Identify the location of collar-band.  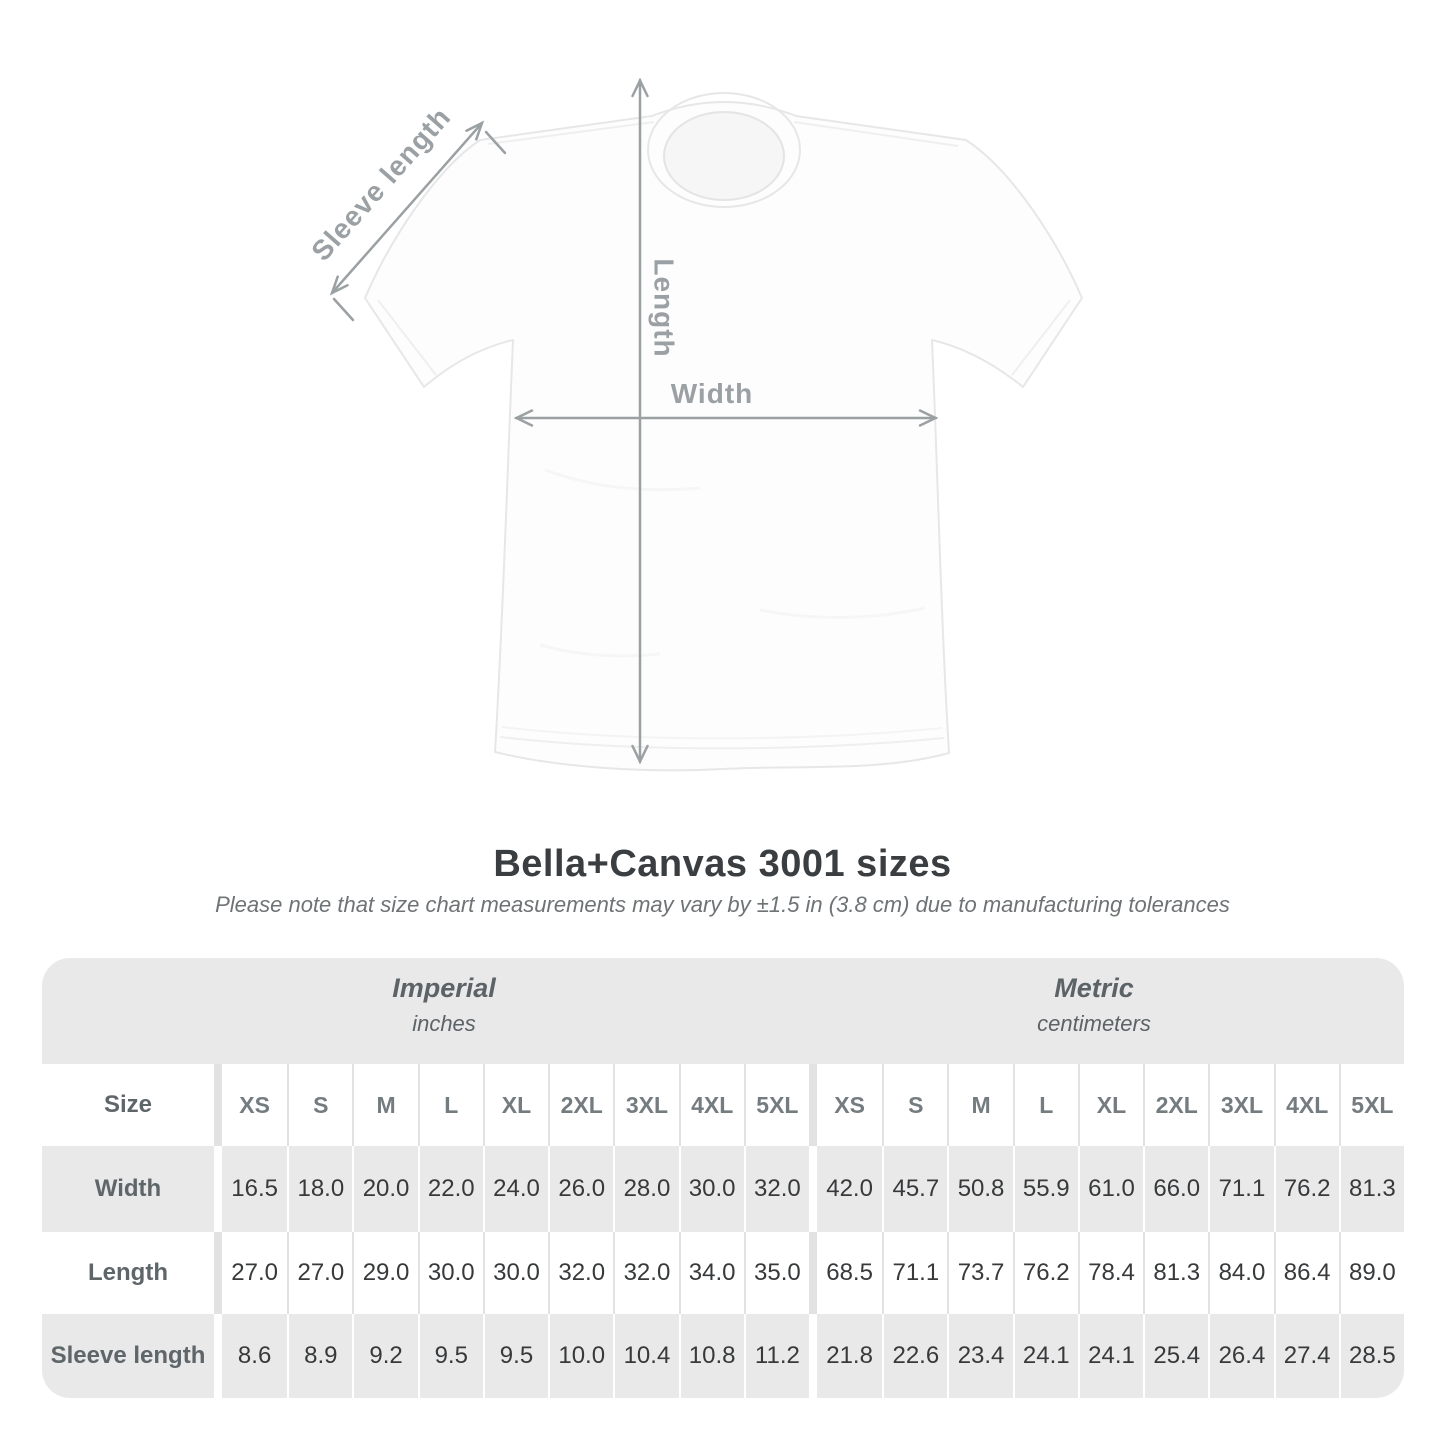
(724, 150).